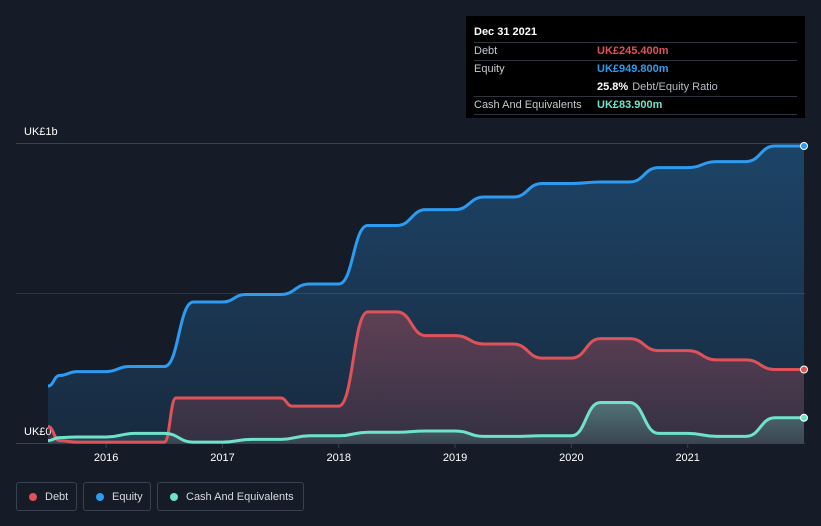  I want to click on legend-debt-label: Debt, so click(57, 496).